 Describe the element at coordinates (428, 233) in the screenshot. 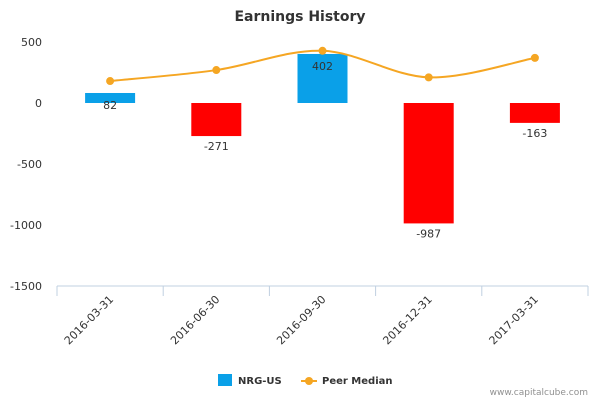

I see `bar-data-label: -987` at that location.